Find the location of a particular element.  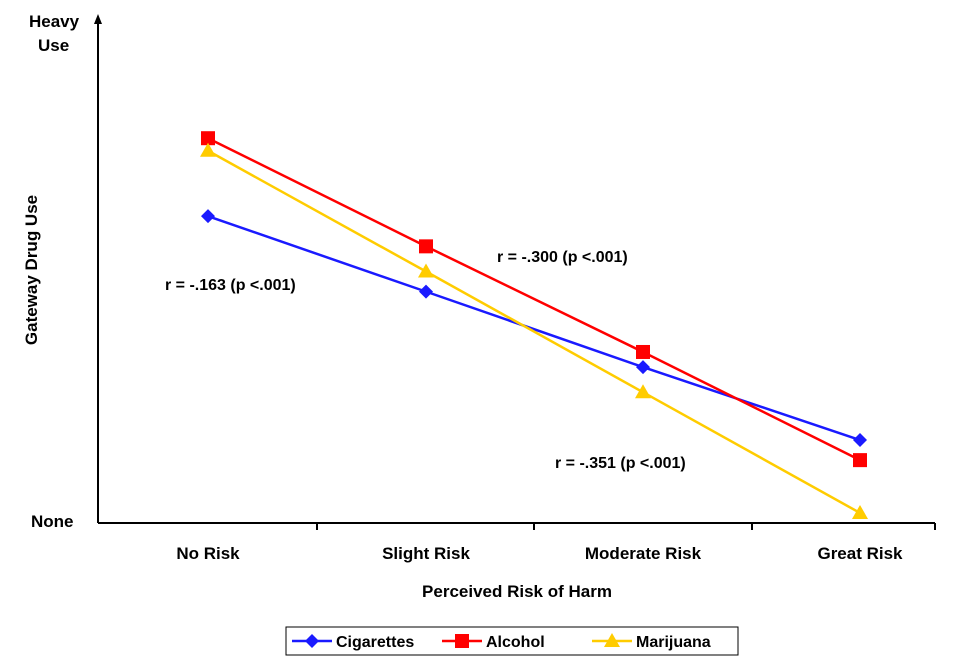

annotation-marijuana: r = -.351 (p <.001) is located at coordinates (620, 463).